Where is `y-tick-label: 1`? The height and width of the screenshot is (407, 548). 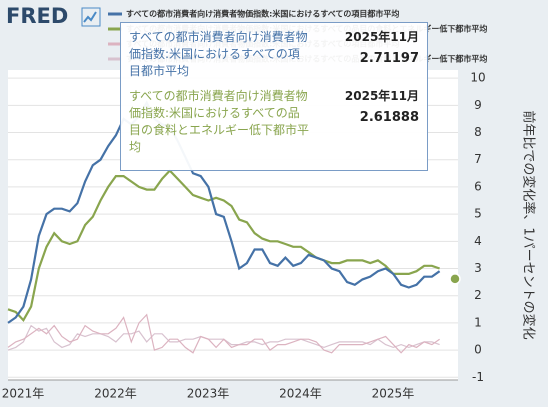
y-tick-label: 1 is located at coordinates (478, 322).